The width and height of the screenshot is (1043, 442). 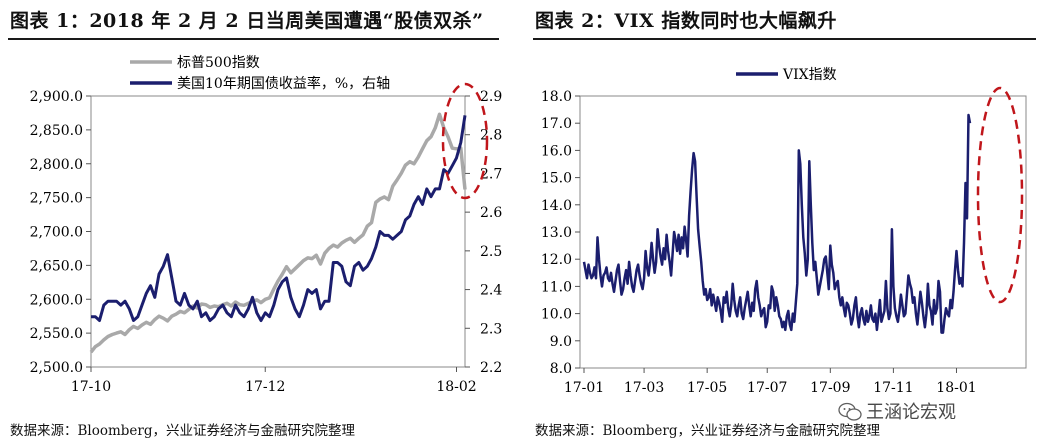 What do you see at coordinates (56, 131) in the screenshot?
I see `chart1-y-left-tick-label: 2,850.0` at bounding box center [56, 131].